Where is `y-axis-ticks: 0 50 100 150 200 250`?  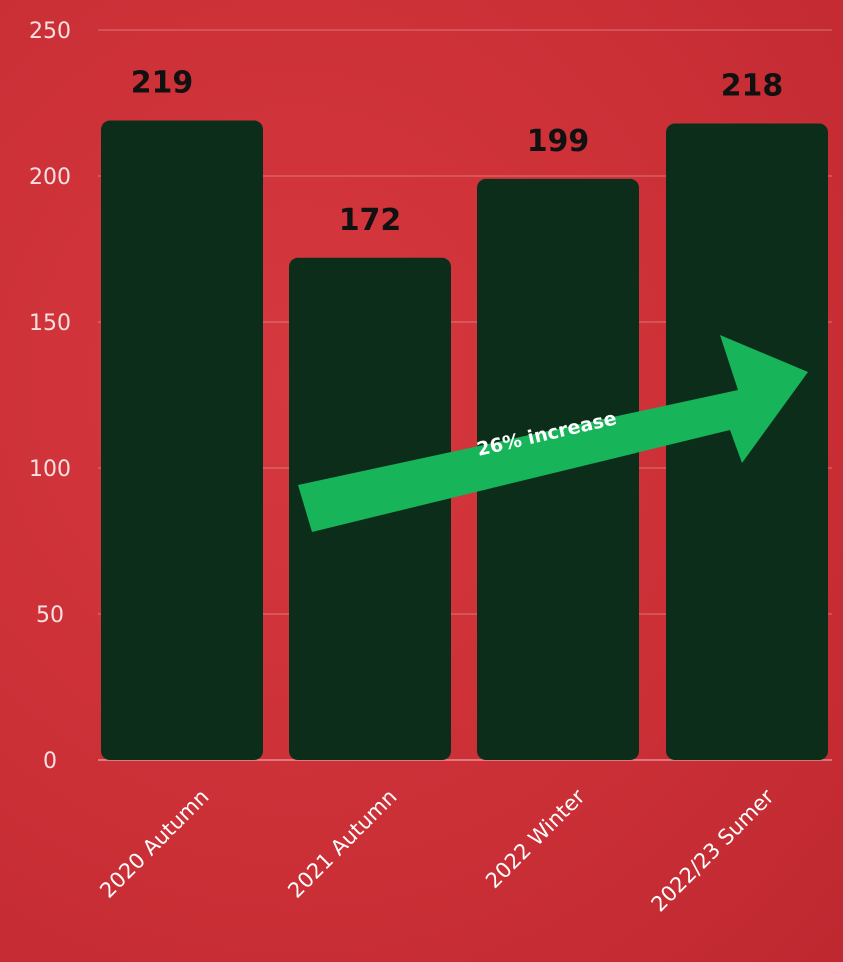
y-axis-ticks: 0 50 100 150 200 250 is located at coordinates (50, 396).